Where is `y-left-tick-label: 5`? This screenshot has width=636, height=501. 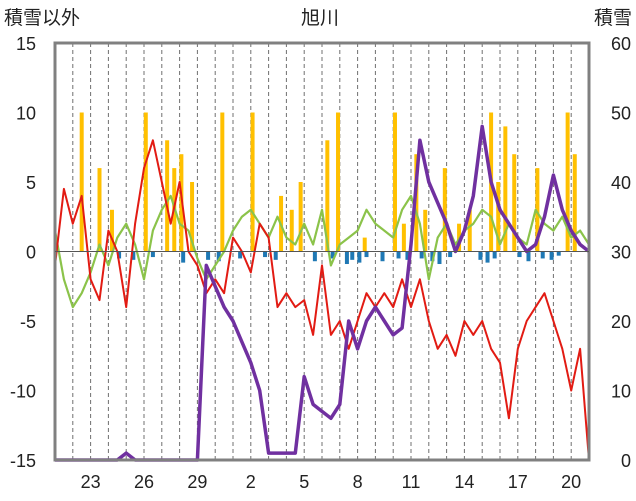
y-left-tick-label: 5 is located at coordinates (31, 183).